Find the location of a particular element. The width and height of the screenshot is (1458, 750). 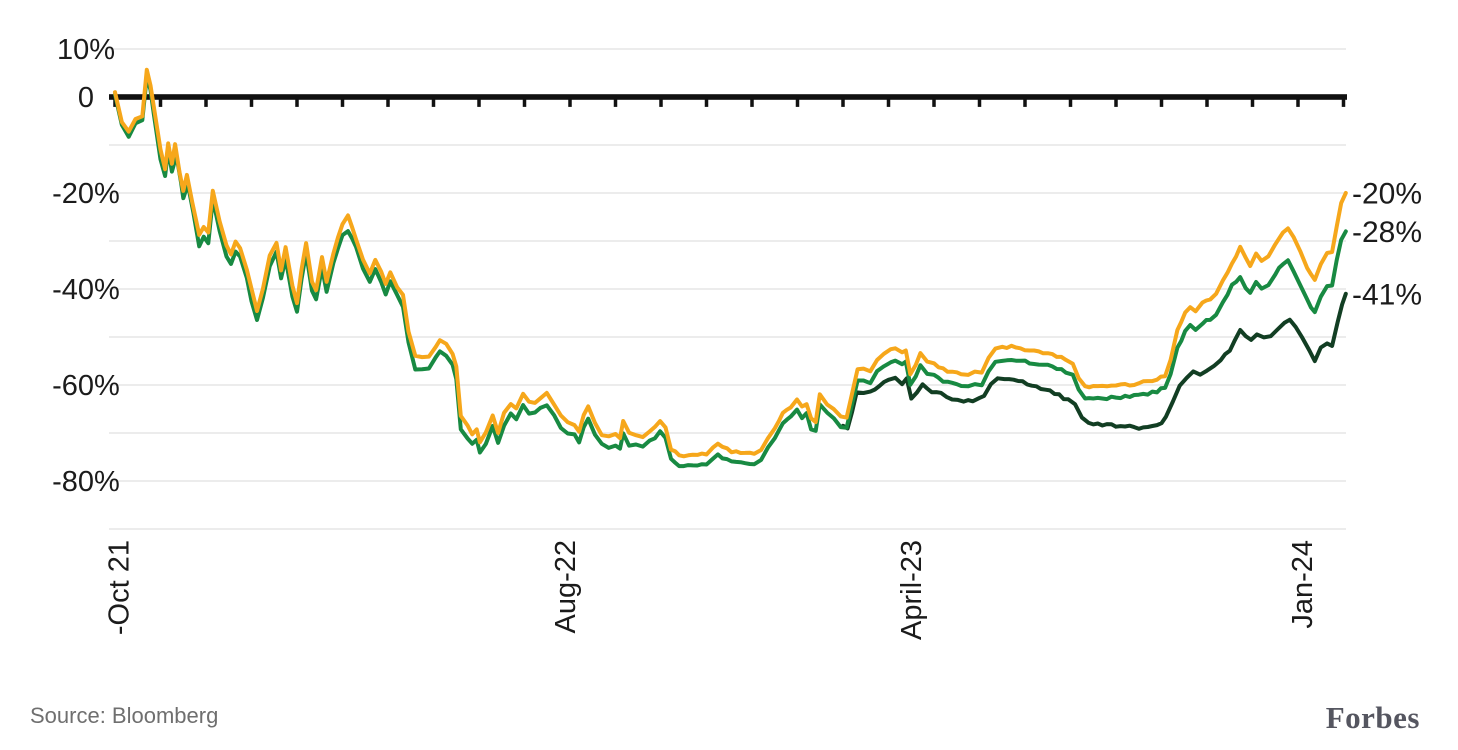

forbes-logo: Forbes is located at coordinates (1372, 717).